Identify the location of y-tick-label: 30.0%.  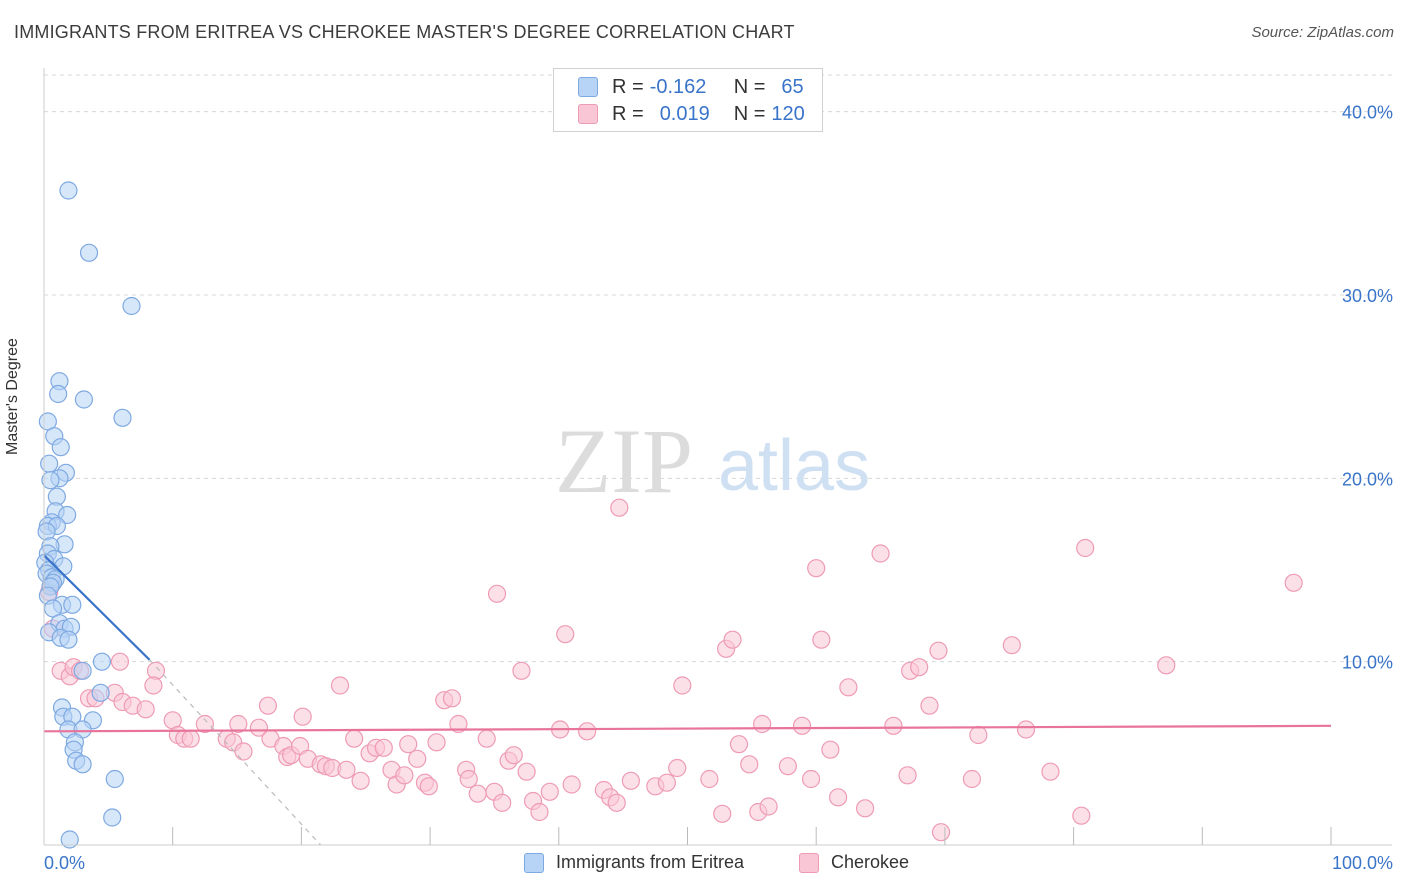
(1367, 296).